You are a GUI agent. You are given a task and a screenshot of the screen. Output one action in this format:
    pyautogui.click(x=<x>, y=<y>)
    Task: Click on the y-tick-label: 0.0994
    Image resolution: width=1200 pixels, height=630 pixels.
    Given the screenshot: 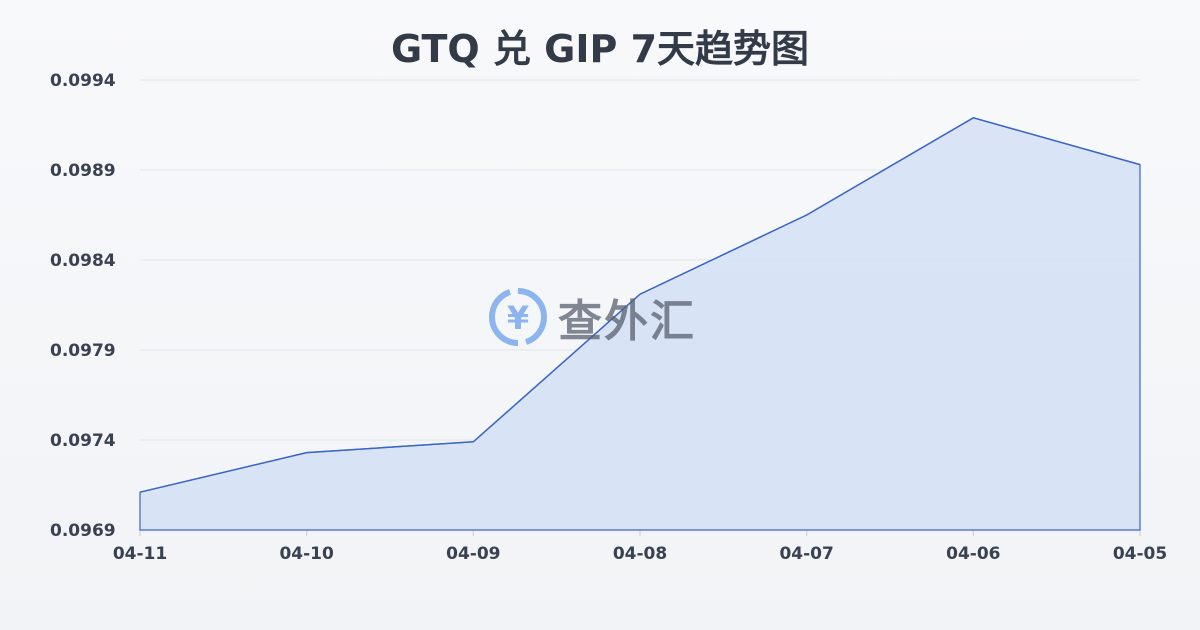 What is the action you would take?
    pyautogui.click(x=83, y=81)
    